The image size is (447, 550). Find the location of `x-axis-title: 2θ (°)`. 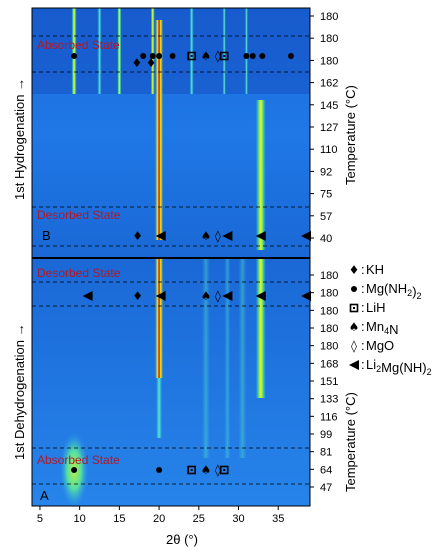

x-axis-title: 2θ (°) is located at coordinates (182, 539).